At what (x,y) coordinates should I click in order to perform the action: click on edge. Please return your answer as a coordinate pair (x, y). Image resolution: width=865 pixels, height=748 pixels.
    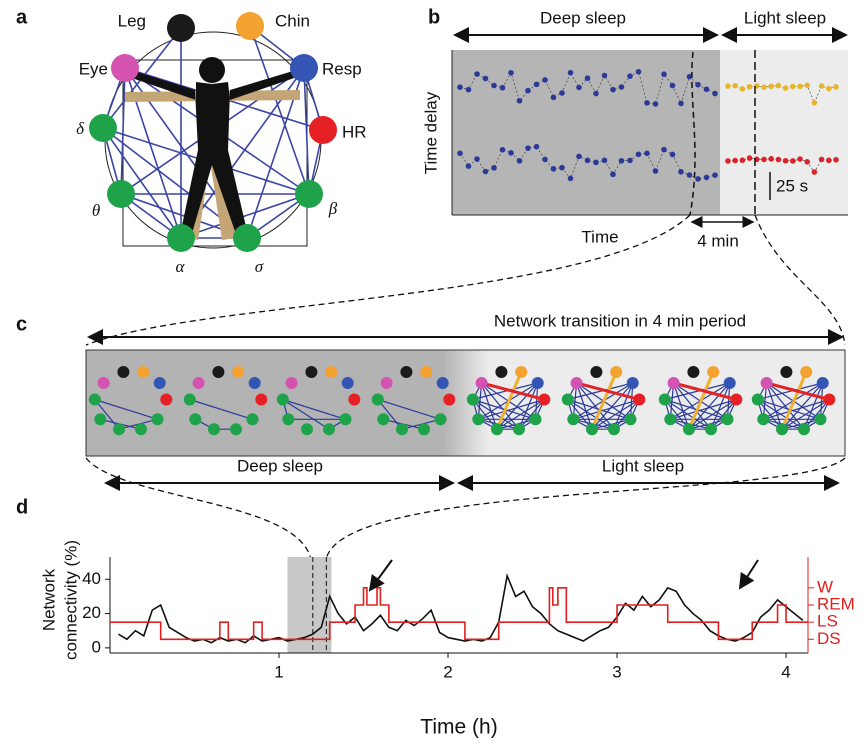
    Looking at the image, I should click on (306, 131).